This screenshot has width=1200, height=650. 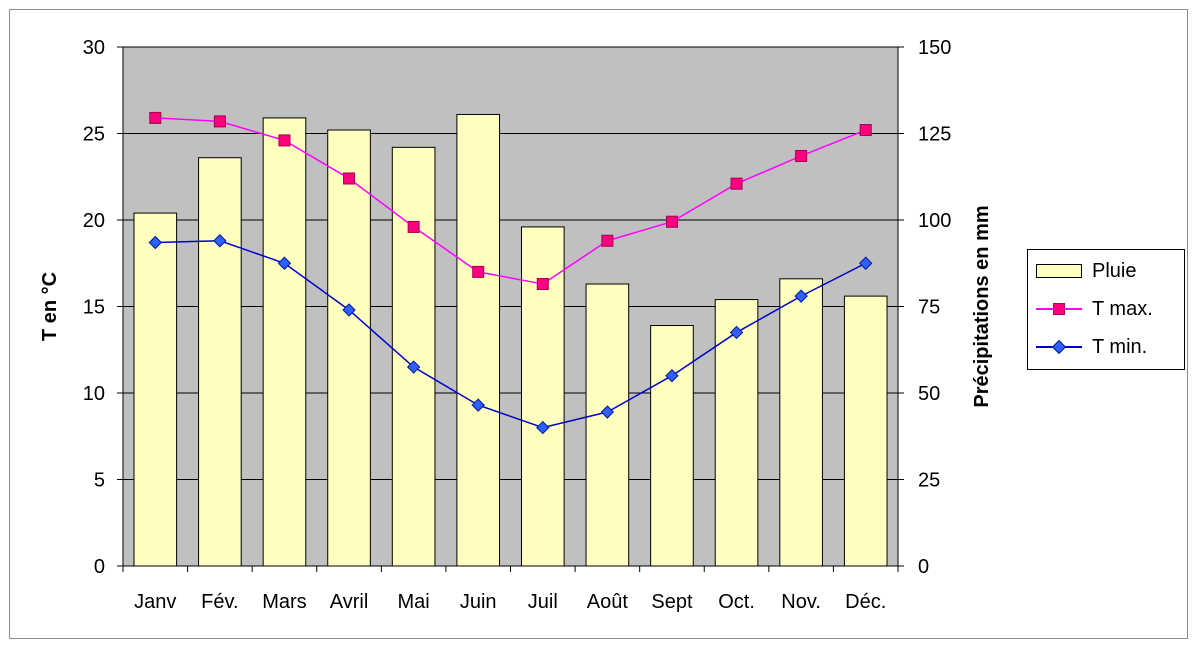 What do you see at coordinates (1059, 271) in the screenshot?
I see `legend-swatch-rain` at bounding box center [1059, 271].